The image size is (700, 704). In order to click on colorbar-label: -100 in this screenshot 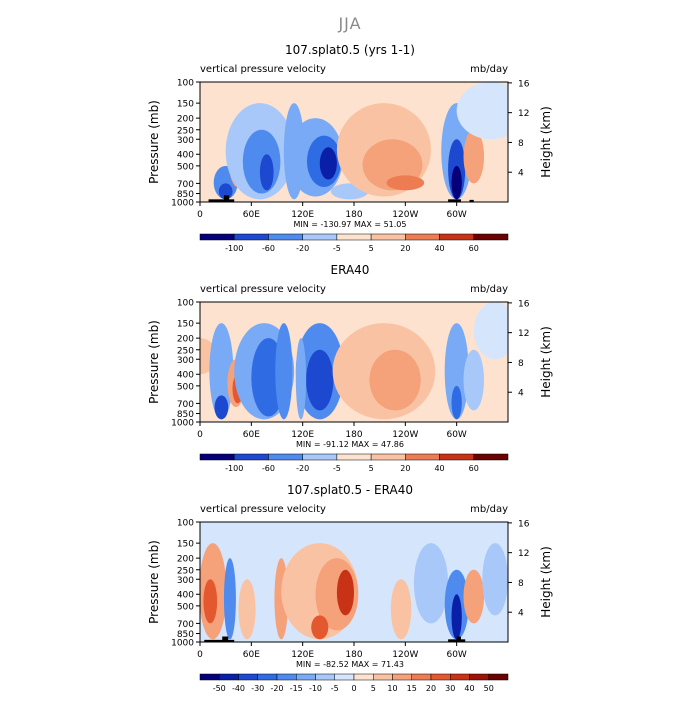, I will do `click(234, 468)`.